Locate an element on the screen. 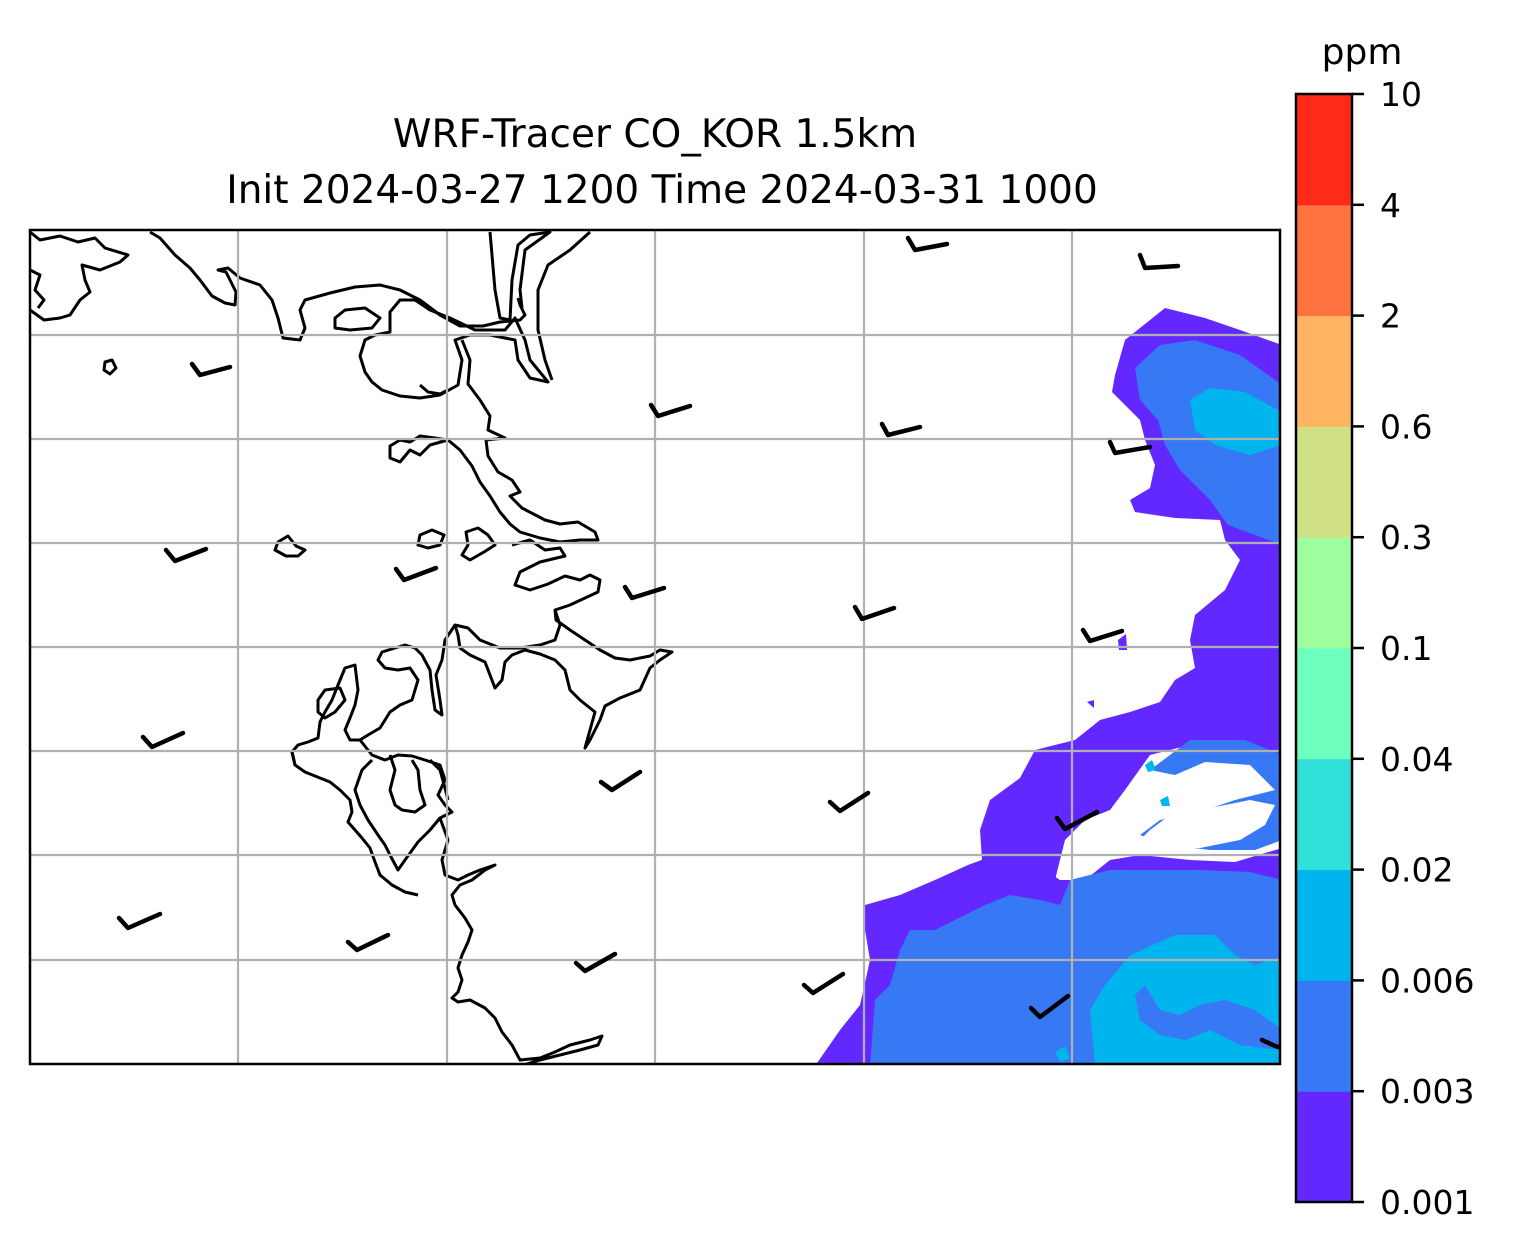  colorbar-tick-label: 0.6 is located at coordinates (1406, 426).